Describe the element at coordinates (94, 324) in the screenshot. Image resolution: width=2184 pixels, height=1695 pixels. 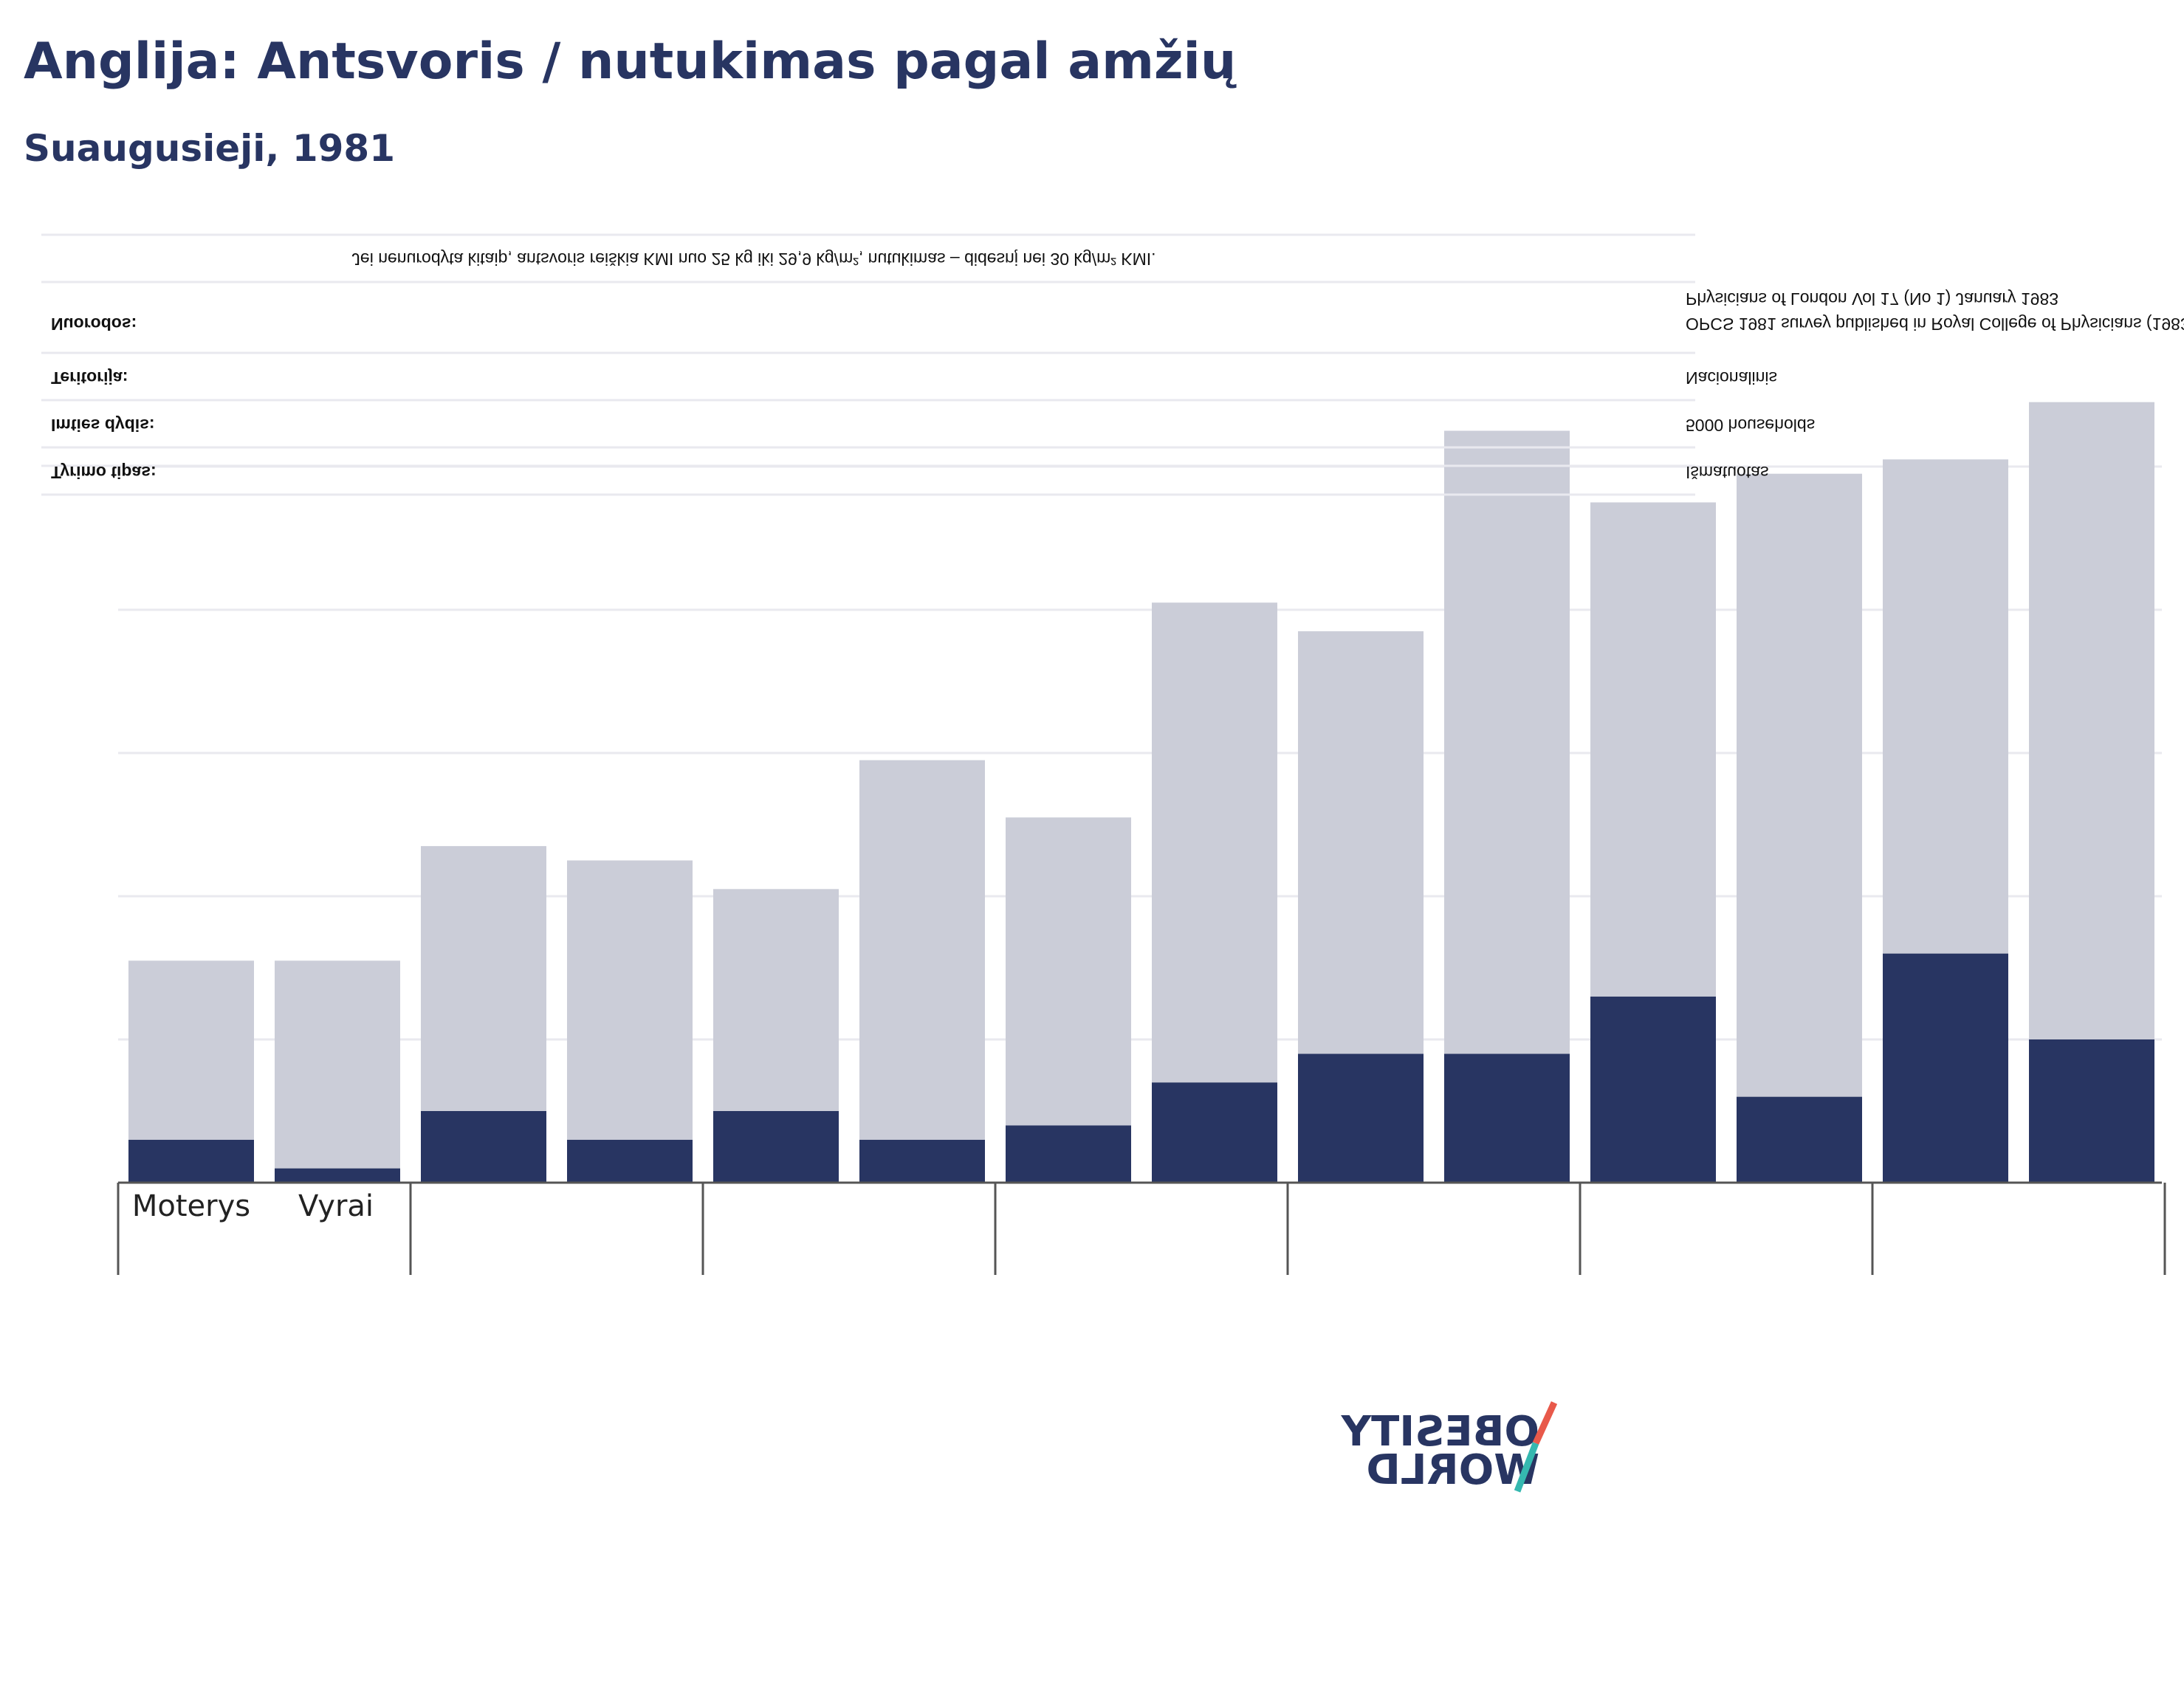
I see `meta-label: Nuorodos:` at that location.